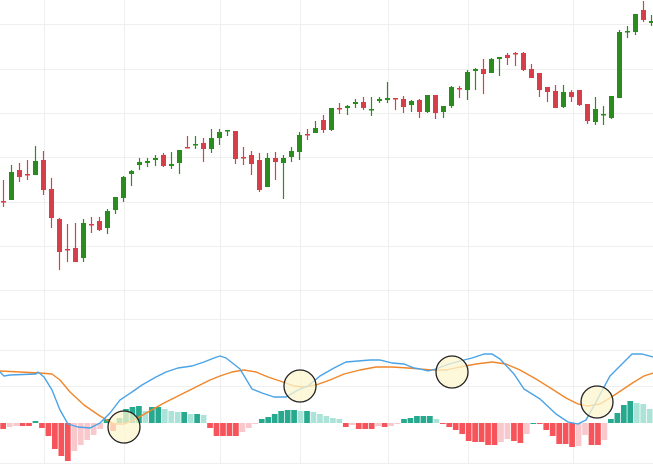  Describe the element at coordinates (326, 393) in the screenshot. I see `signal-line` at that location.